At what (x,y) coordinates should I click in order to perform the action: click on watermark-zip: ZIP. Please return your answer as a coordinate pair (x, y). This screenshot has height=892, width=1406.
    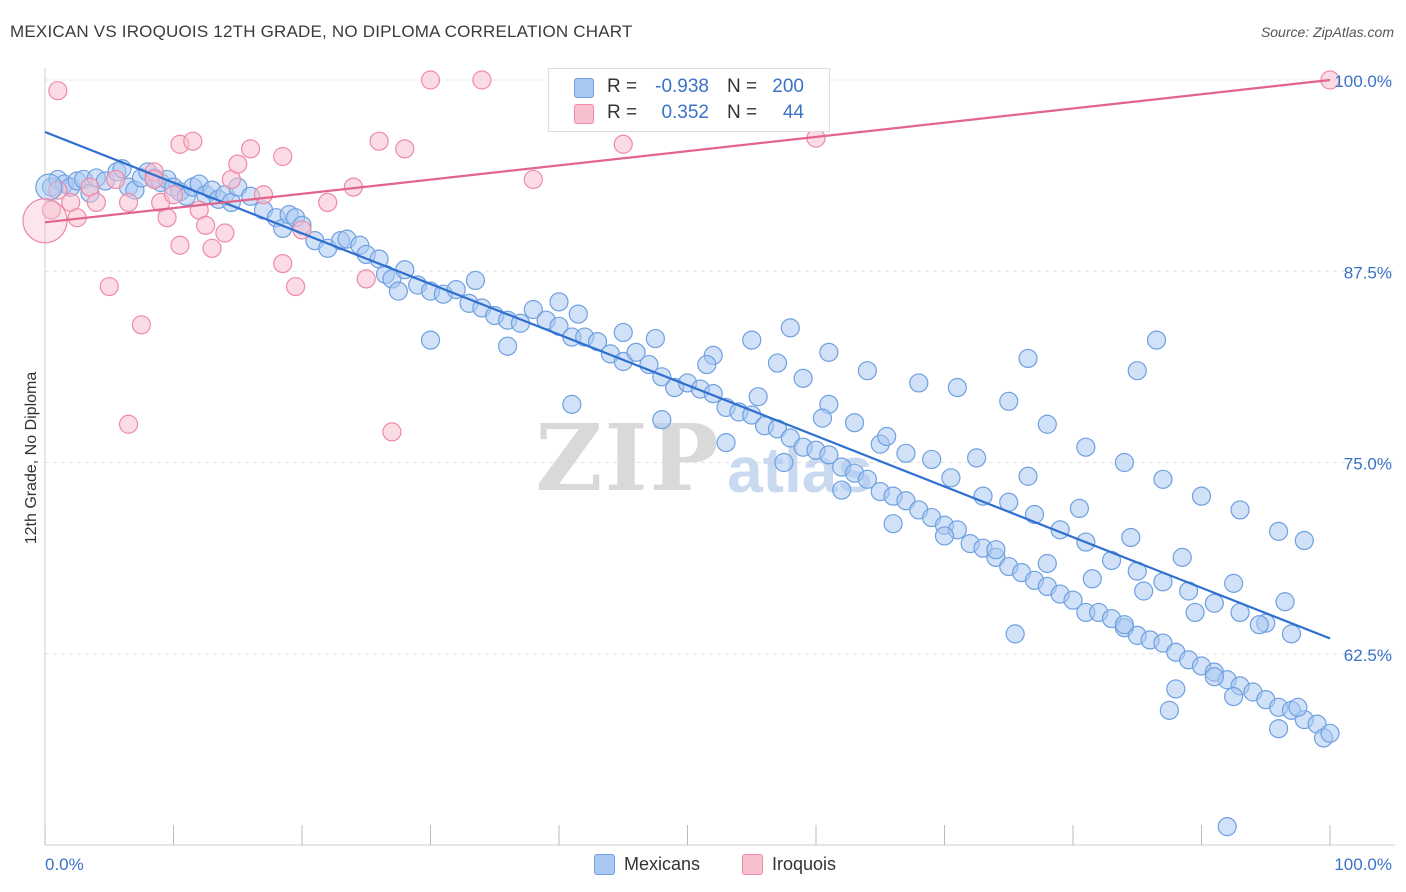
    Looking at the image, I should click on (627, 458).